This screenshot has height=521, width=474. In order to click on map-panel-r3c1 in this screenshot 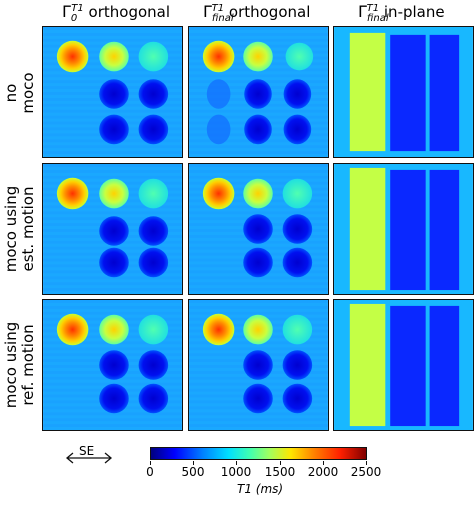, I will do `click(112, 365)`.